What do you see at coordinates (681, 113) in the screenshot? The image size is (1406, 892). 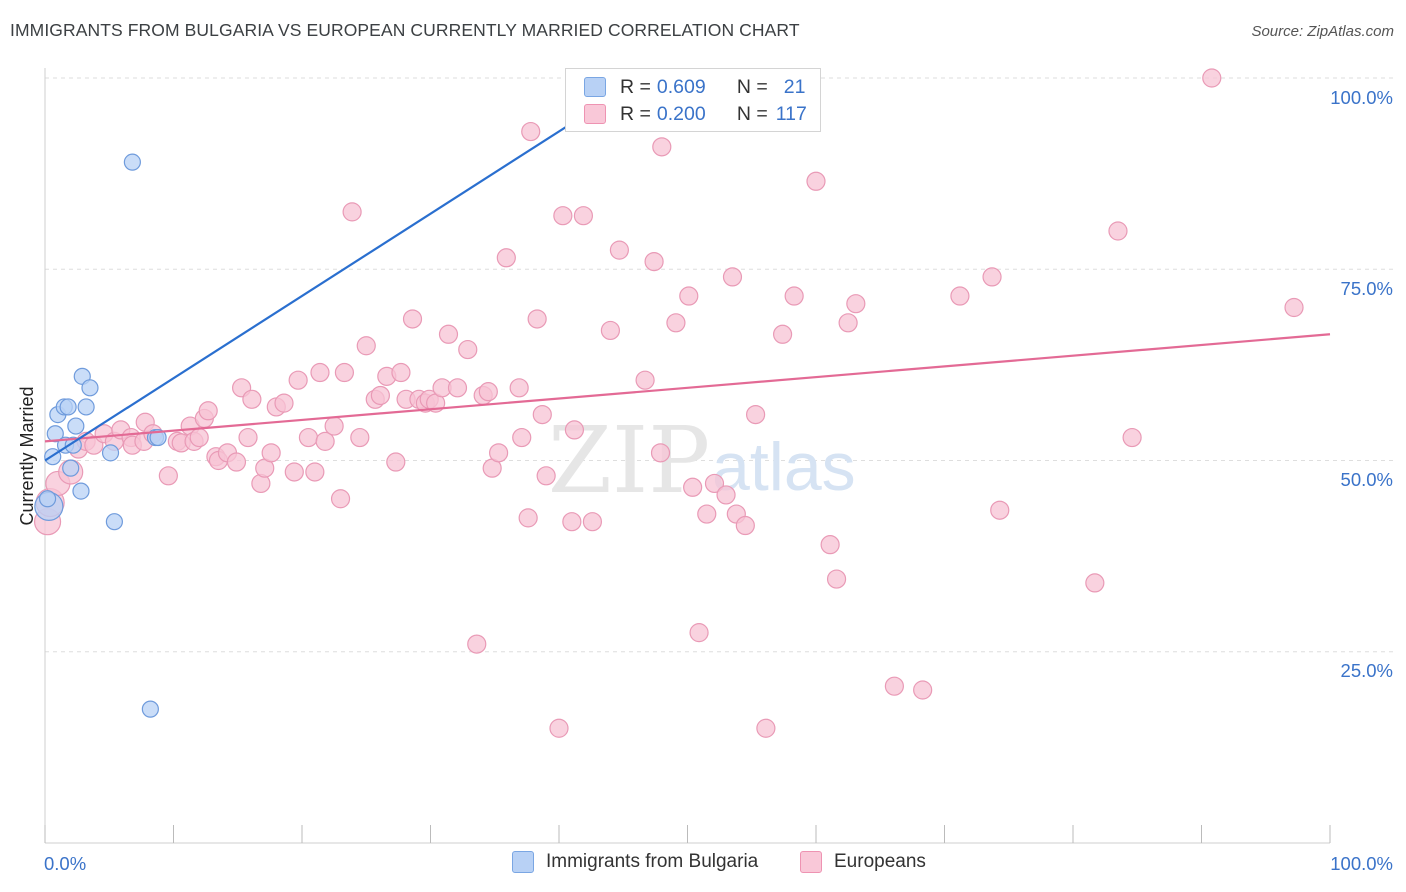 I see `legend-r-value-europeans: 0.200` at bounding box center [681, 113].